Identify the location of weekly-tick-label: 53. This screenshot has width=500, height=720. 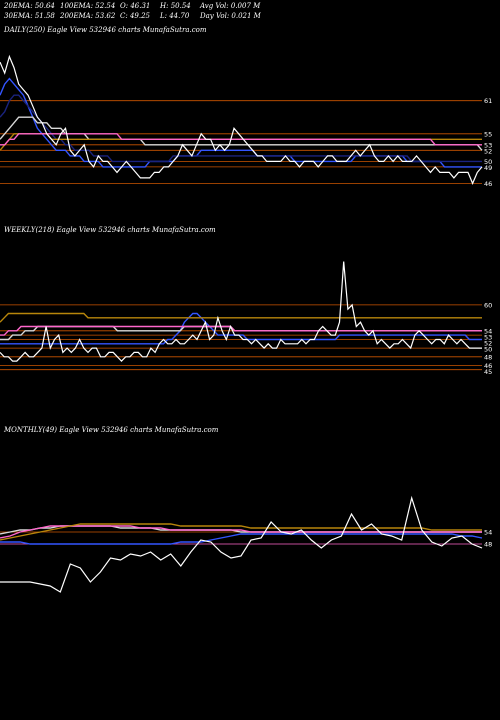
(488, 337).